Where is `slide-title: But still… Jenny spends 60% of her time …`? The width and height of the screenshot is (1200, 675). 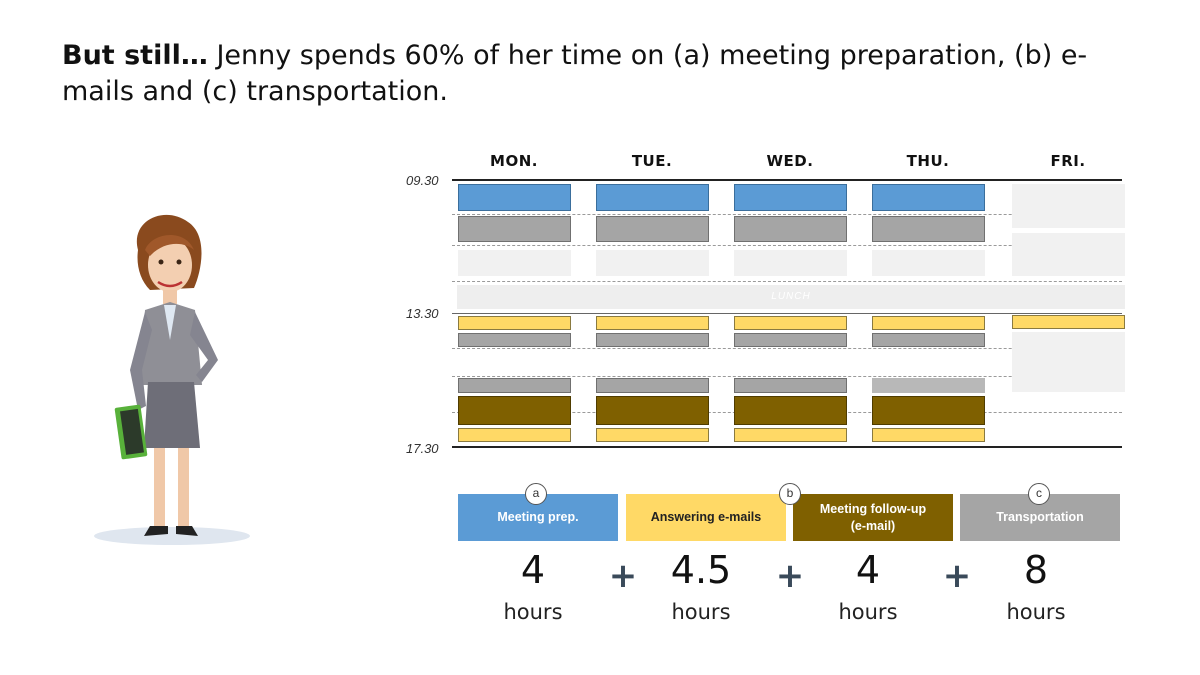
slide-title: But still… Jenny spends 60% of her time … is located at coordinates (602, 74).